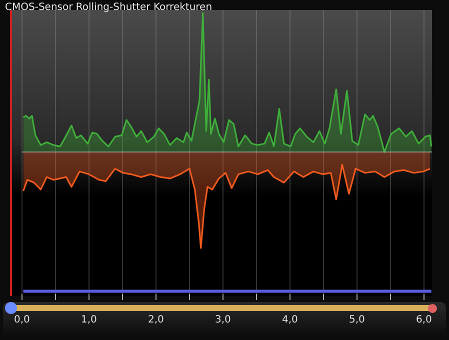 The image size is (449, 340). I want to click on x-tick-label: 6,0, so click(424, 320).